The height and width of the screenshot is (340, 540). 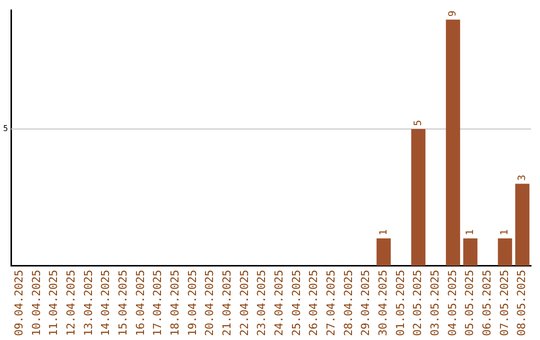 What do you see at coordinates (418, 123) in the screenshot?
I see `data-label: 5` at bounding box center [418, 123].